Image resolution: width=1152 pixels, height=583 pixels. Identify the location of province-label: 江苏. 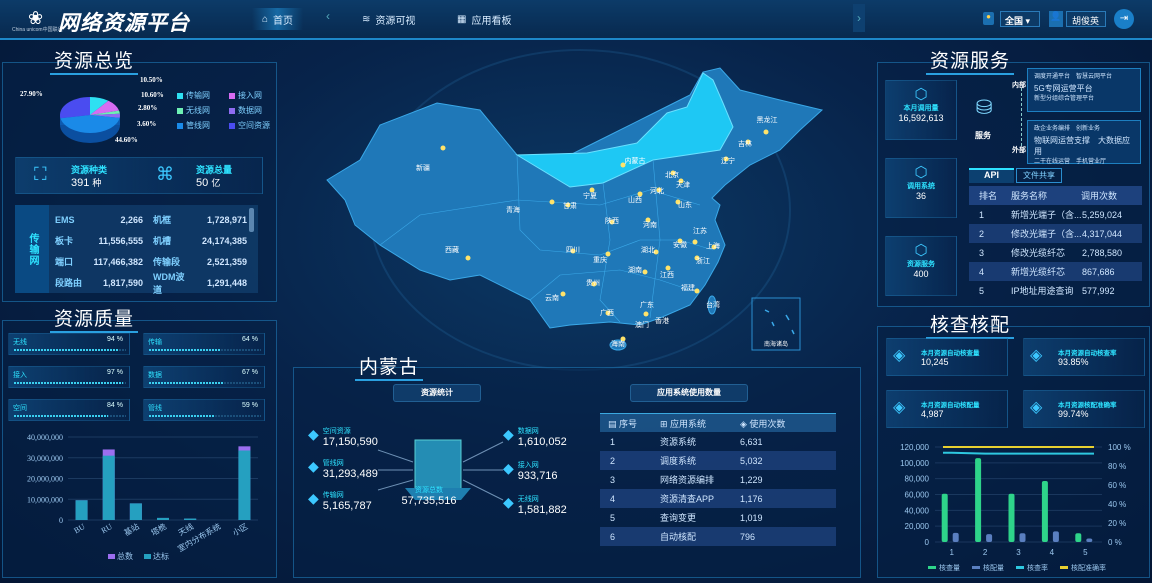
(700, 230).